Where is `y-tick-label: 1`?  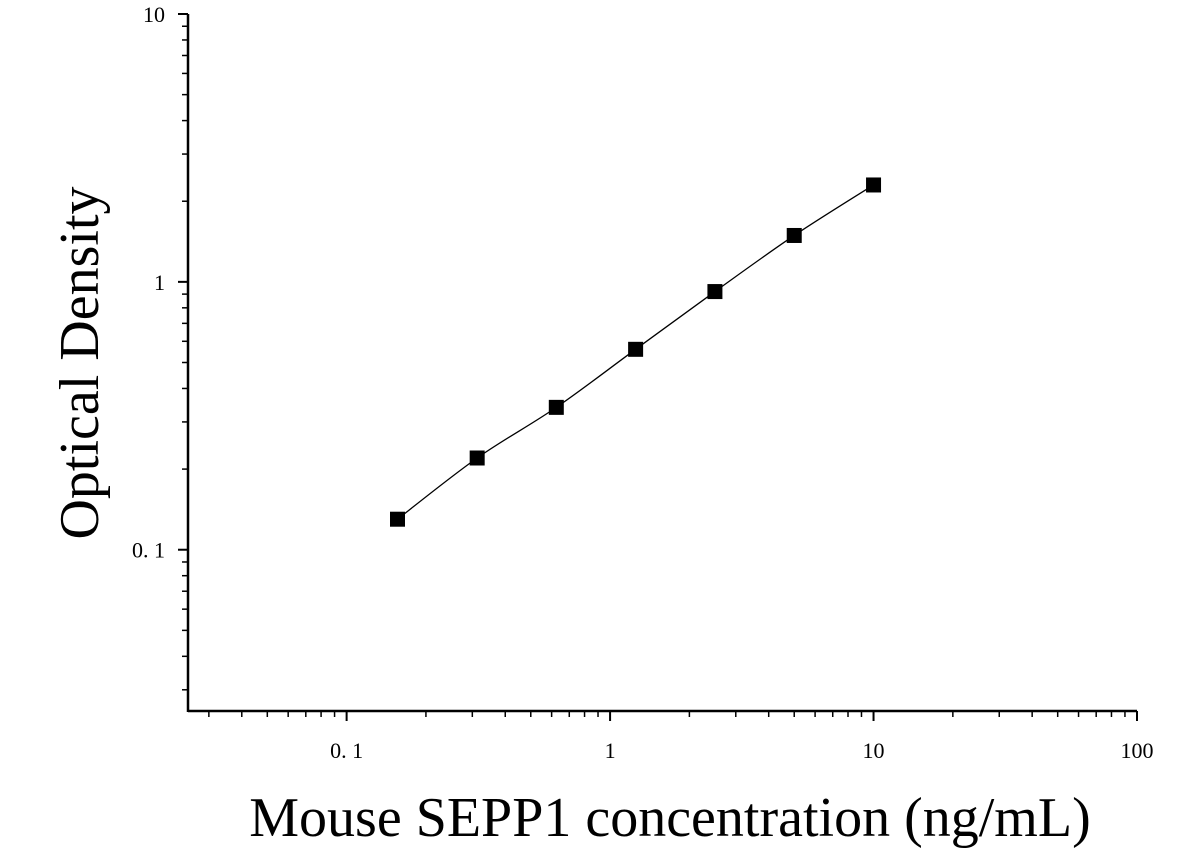 y-tick-label: 1 is located at coordinates (159, 282).